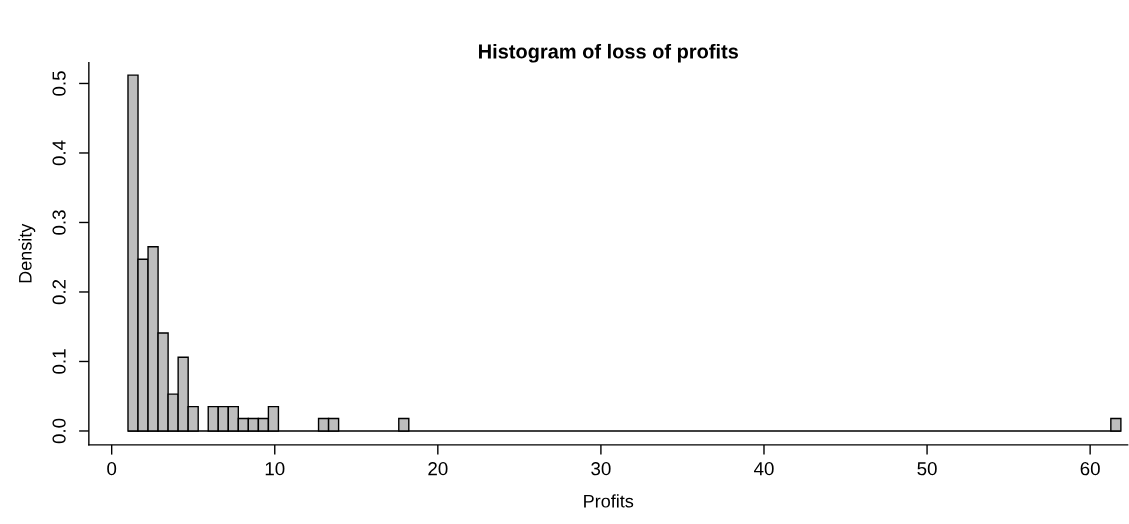 The width and height of the screenshot is (1129, 524). I want to click on chart-title: Histogram of loss of profits, so click(608, 53).